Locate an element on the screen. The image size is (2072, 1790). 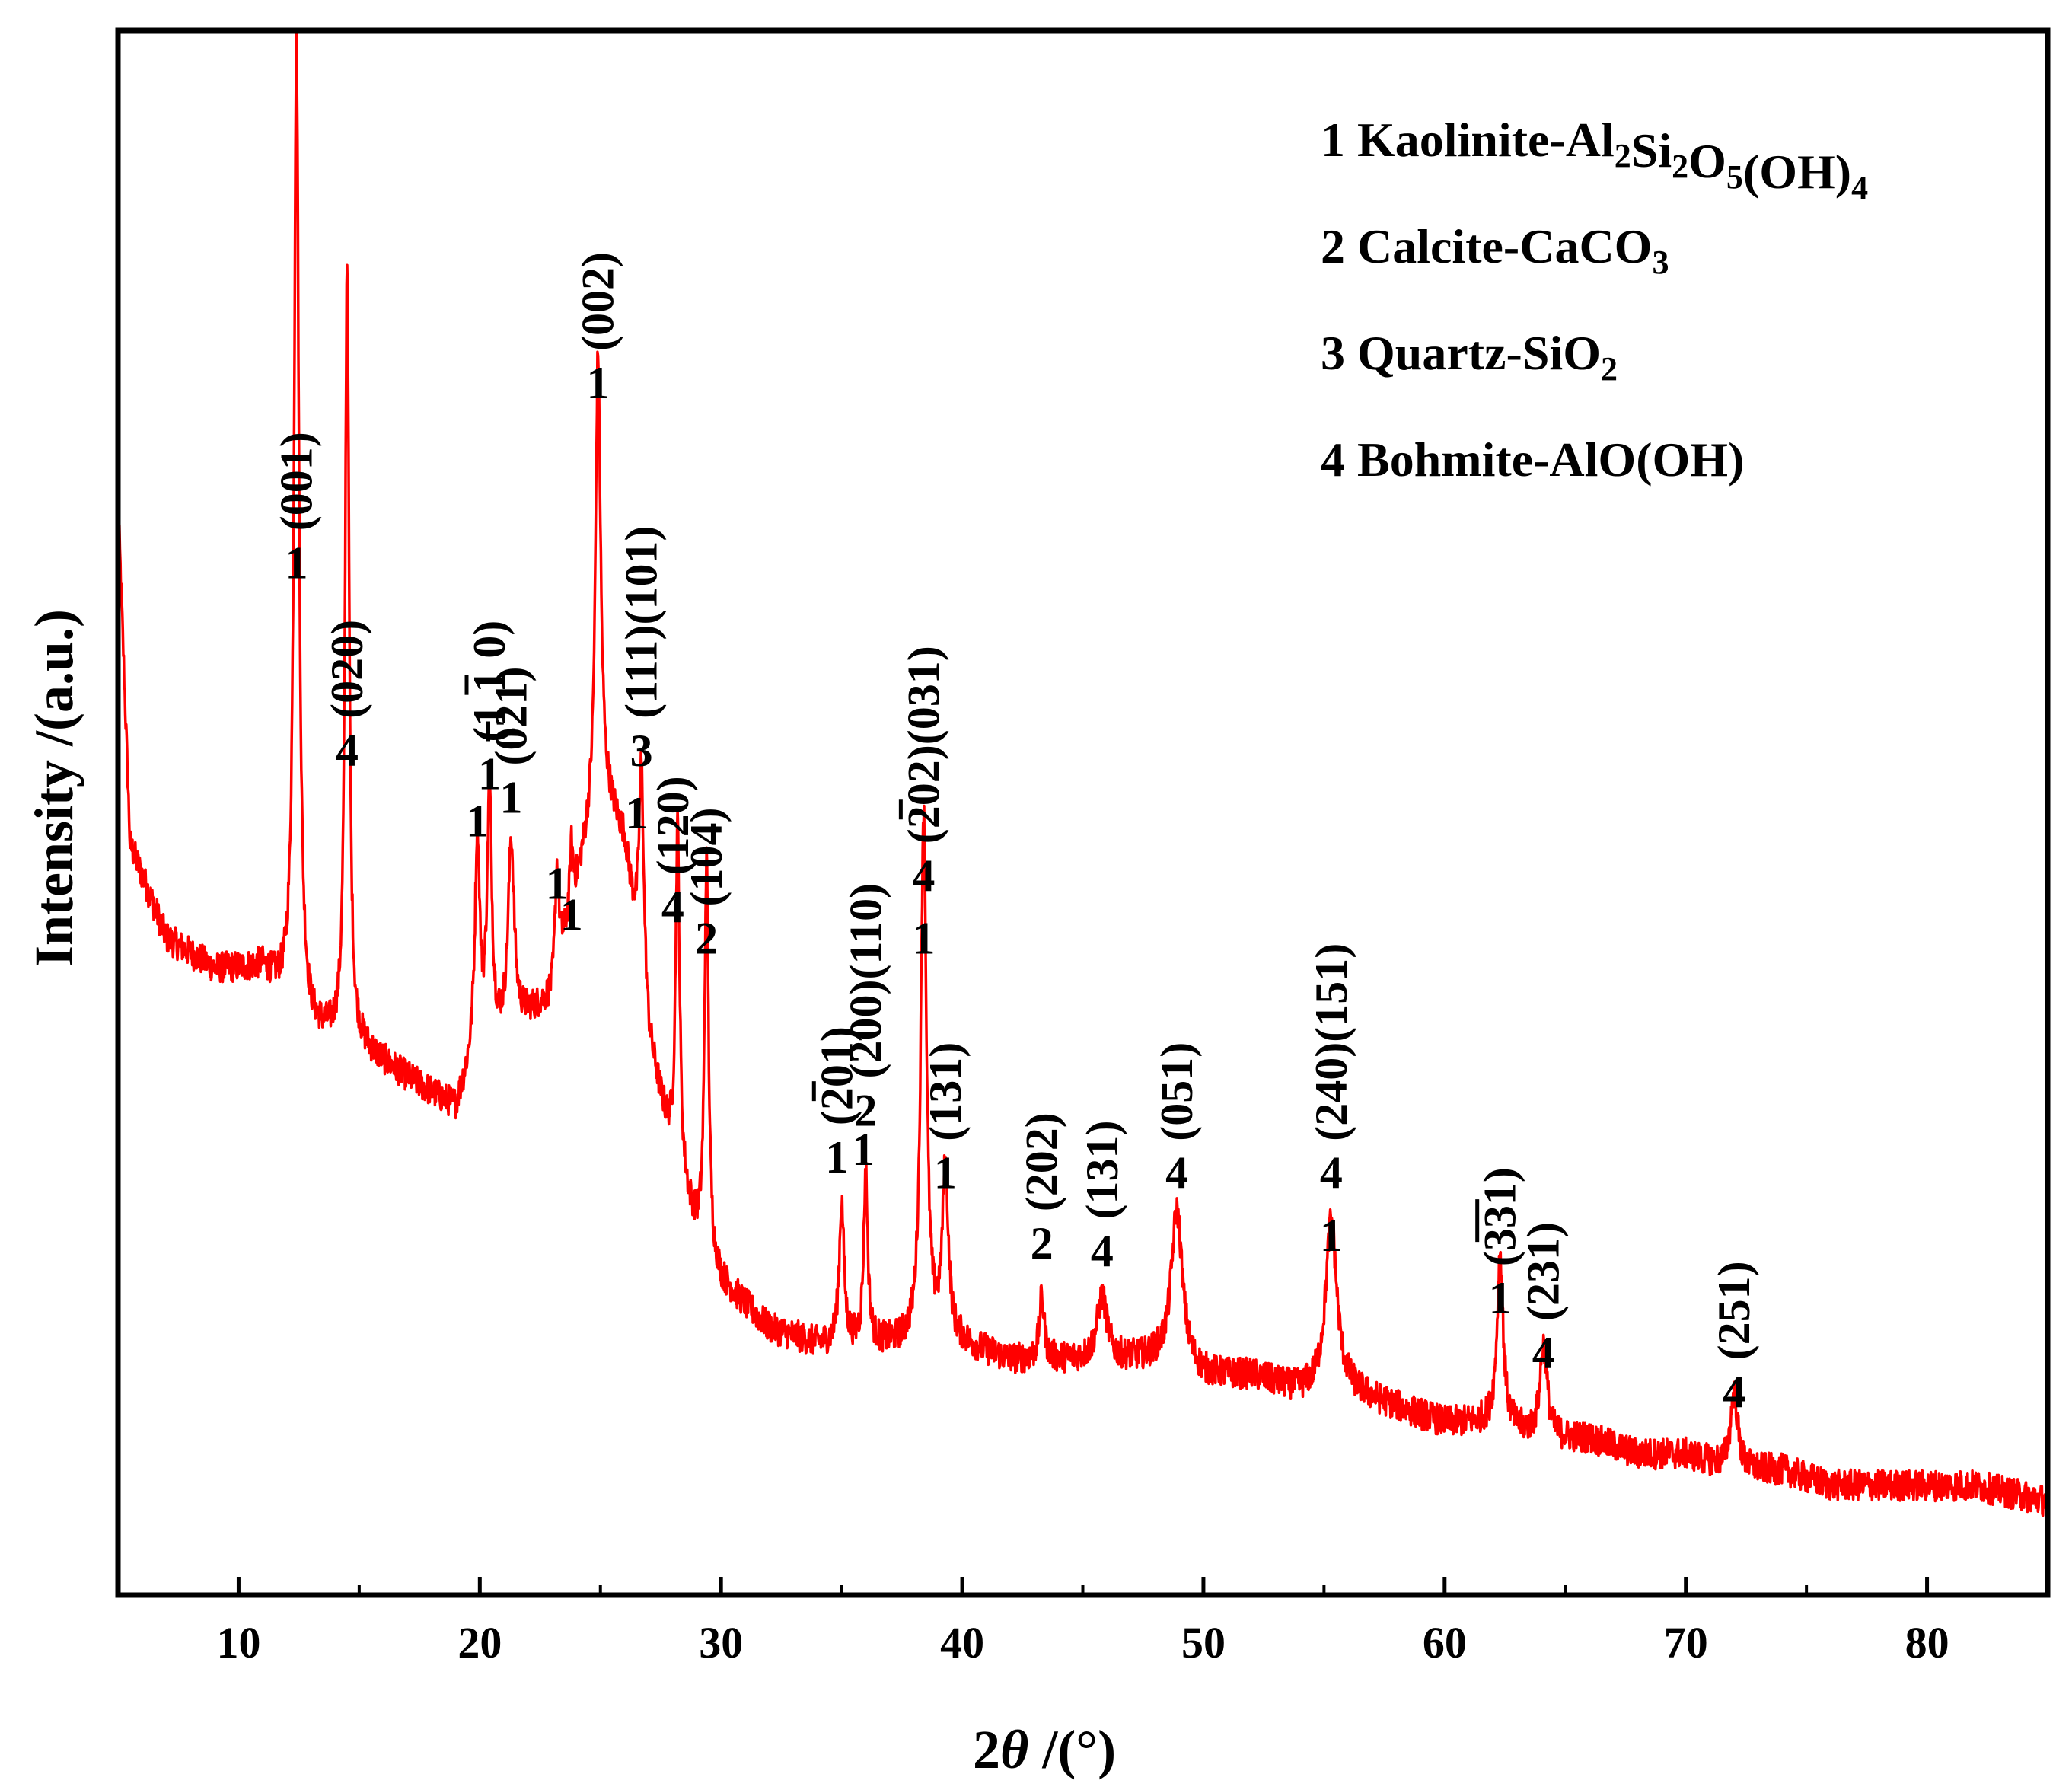
x-tick-label: 60 is located at coordinates (1445, 1643).